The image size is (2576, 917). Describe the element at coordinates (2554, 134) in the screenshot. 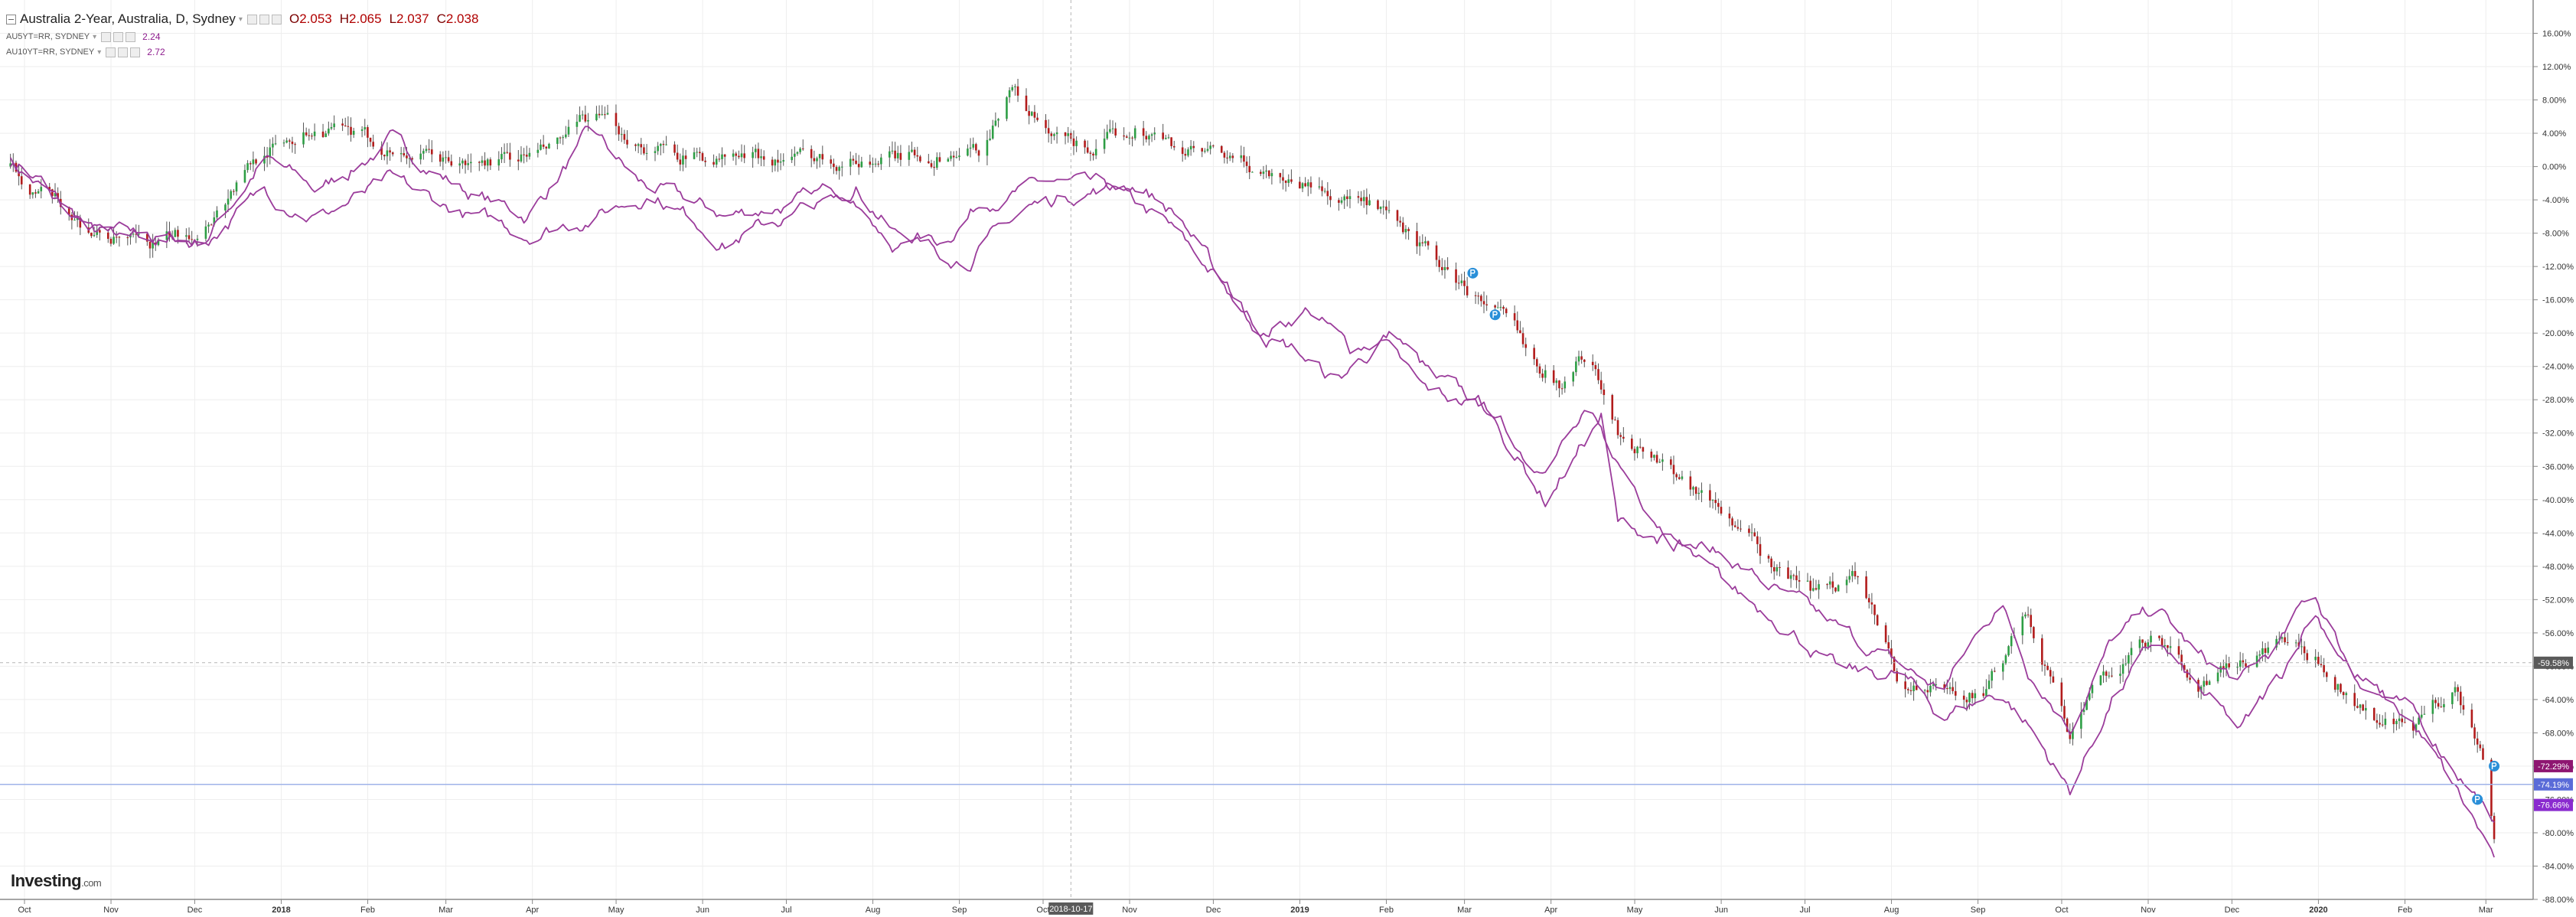

I see `price-tick-label: 4.00%` at that location.